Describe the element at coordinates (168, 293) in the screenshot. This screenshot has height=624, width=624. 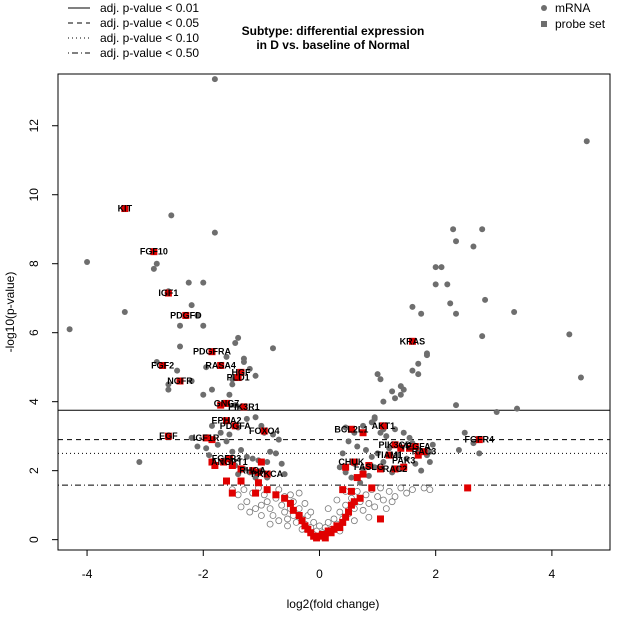
I see `gene-label-igf1: IGF1` at that location.